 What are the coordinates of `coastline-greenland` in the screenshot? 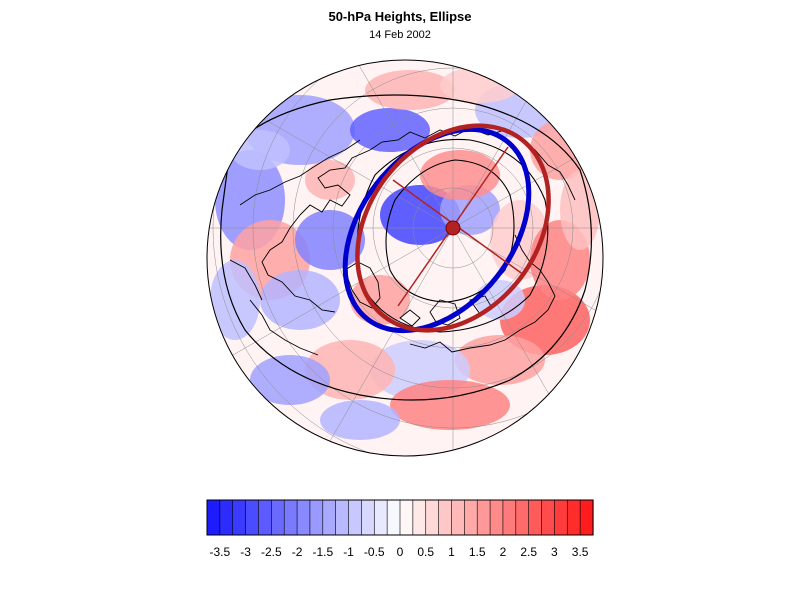 It's located at (362, 285).